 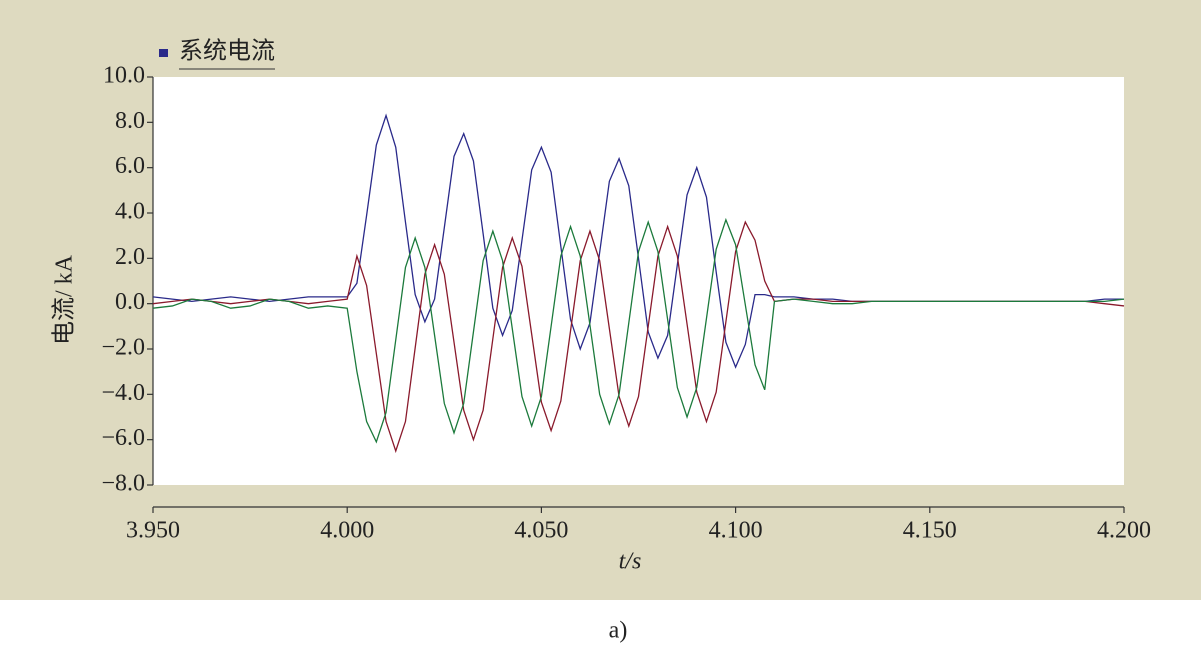 I want to click on y-tick-label: 10.0, so click(x=124, y=76).